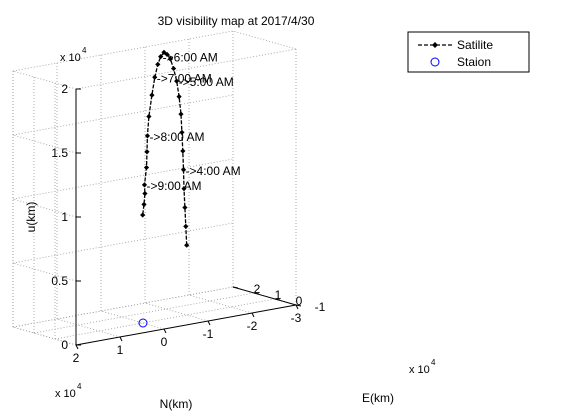 The width and height of the screenshot is (561, 420). What do you see at coordinates (278, 295) in the screenshot?
I see `y-tick-label: 1` at bounding box center [278, 295].